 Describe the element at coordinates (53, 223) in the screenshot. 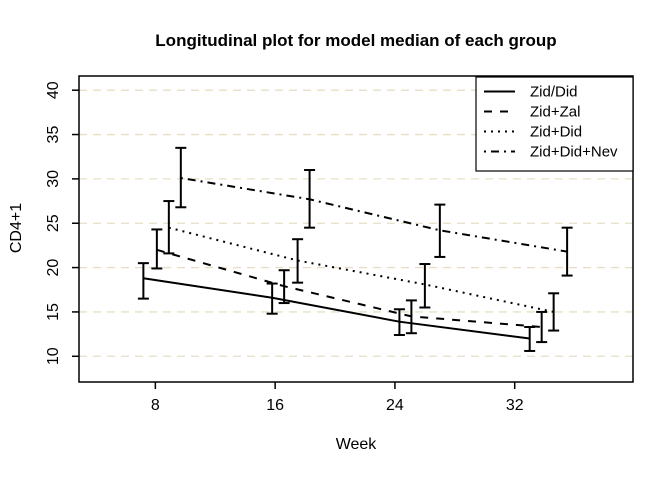

I see `y-tick-label: 25` at that location.